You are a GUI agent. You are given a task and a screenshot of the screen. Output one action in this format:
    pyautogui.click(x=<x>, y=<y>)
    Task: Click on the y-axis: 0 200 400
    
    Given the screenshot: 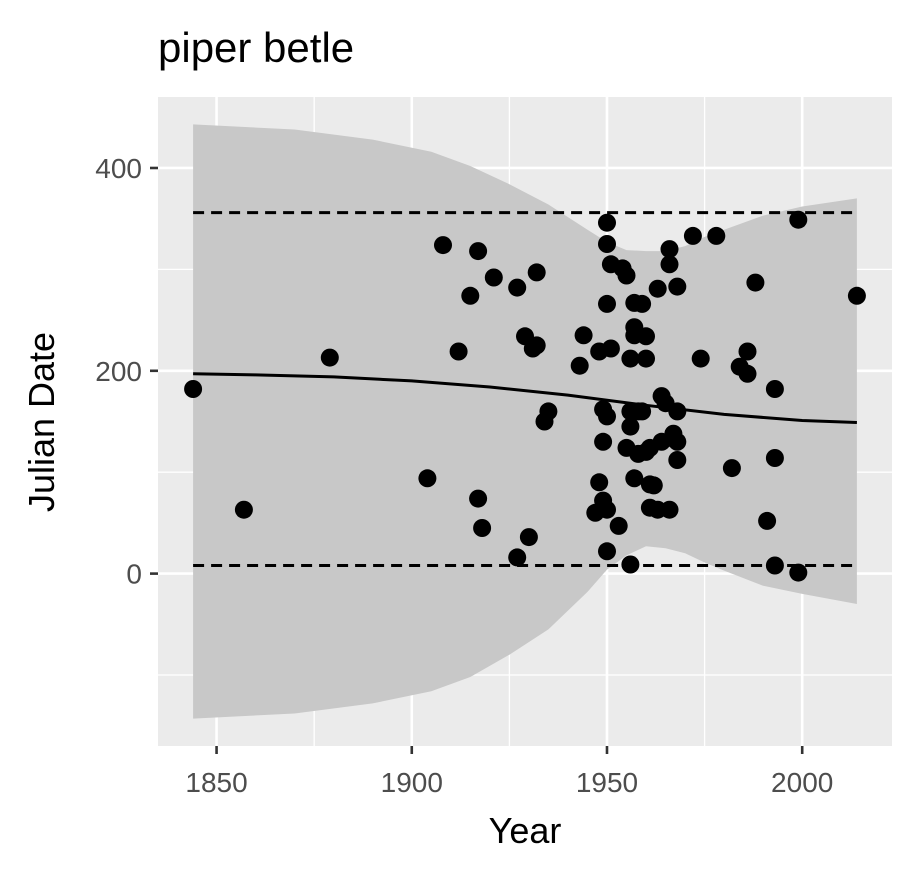 What is the action you would take?
    pyautogui.click(x=126, y=371)
    